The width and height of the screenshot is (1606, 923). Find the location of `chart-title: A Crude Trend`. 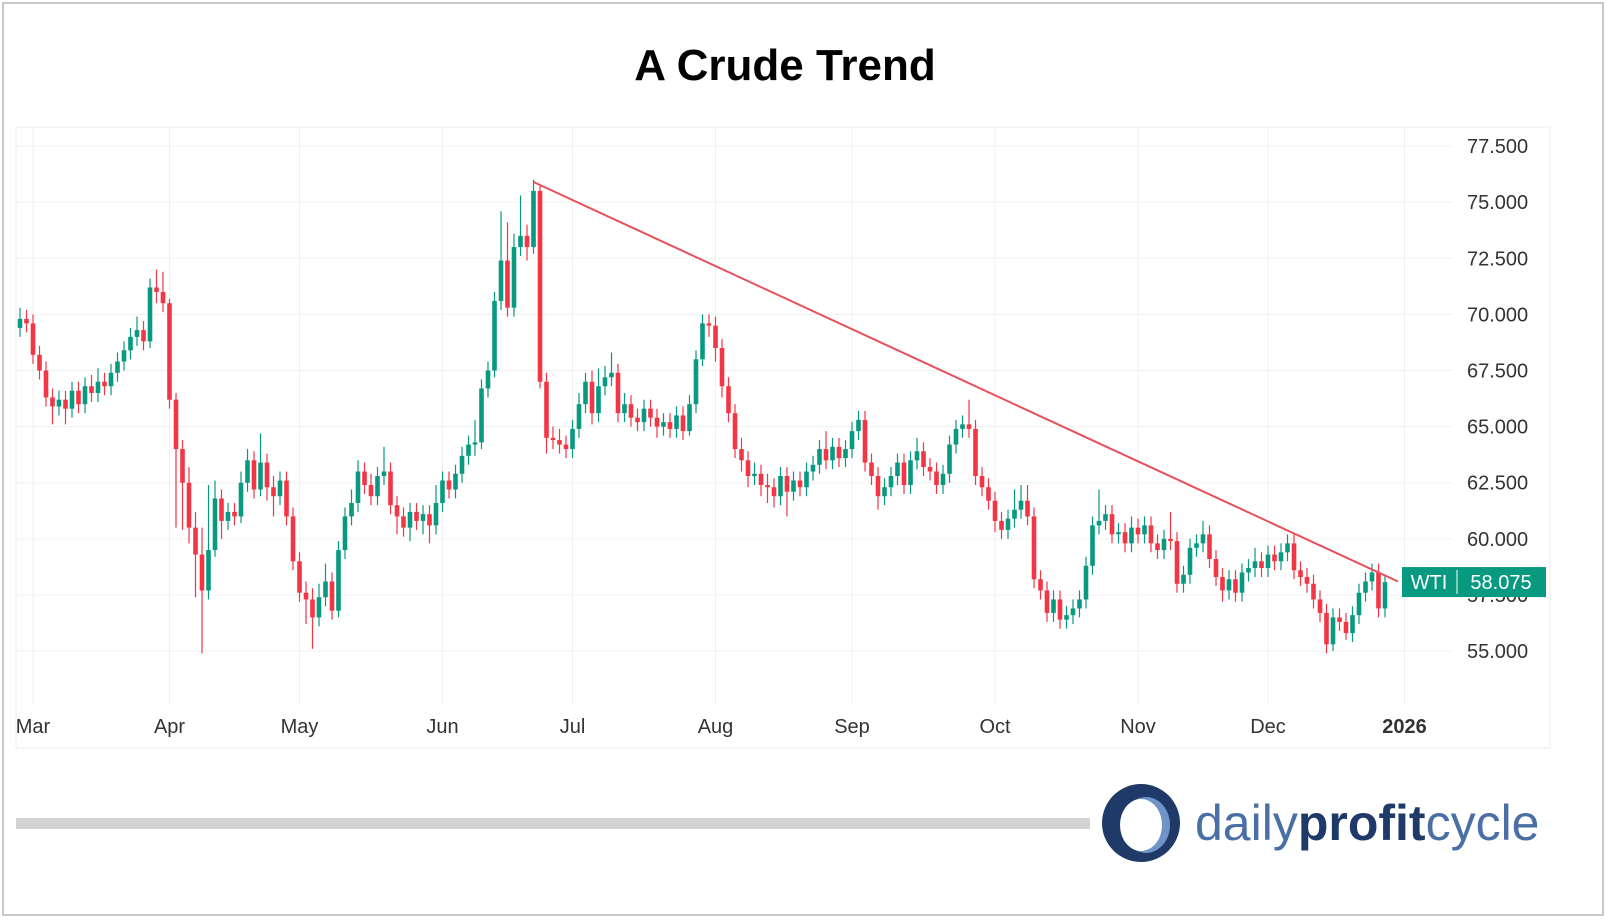

chart-title: A Crude Trend is located at coordinates (785, 65).